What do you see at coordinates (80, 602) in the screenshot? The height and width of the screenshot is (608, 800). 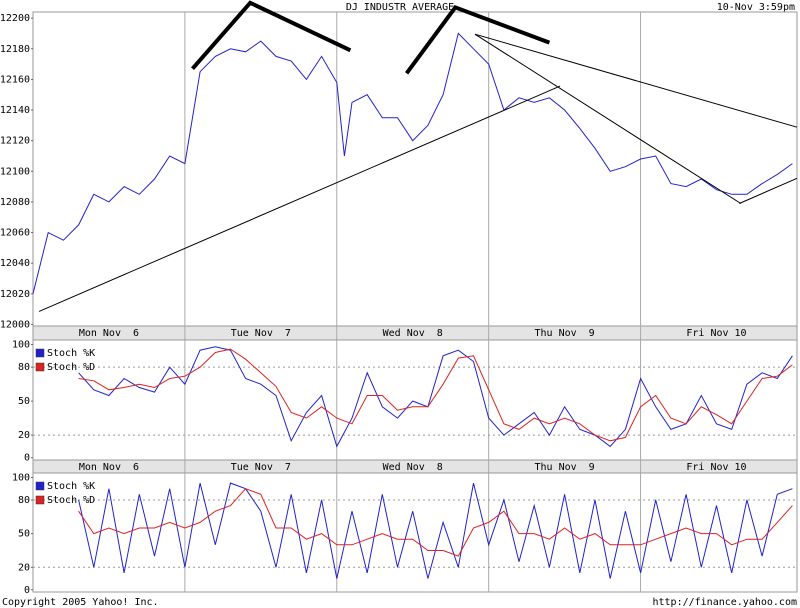 I see `copyright: Copyright 2005 Yahoo! Inc.` at bounding box center [80, 602].